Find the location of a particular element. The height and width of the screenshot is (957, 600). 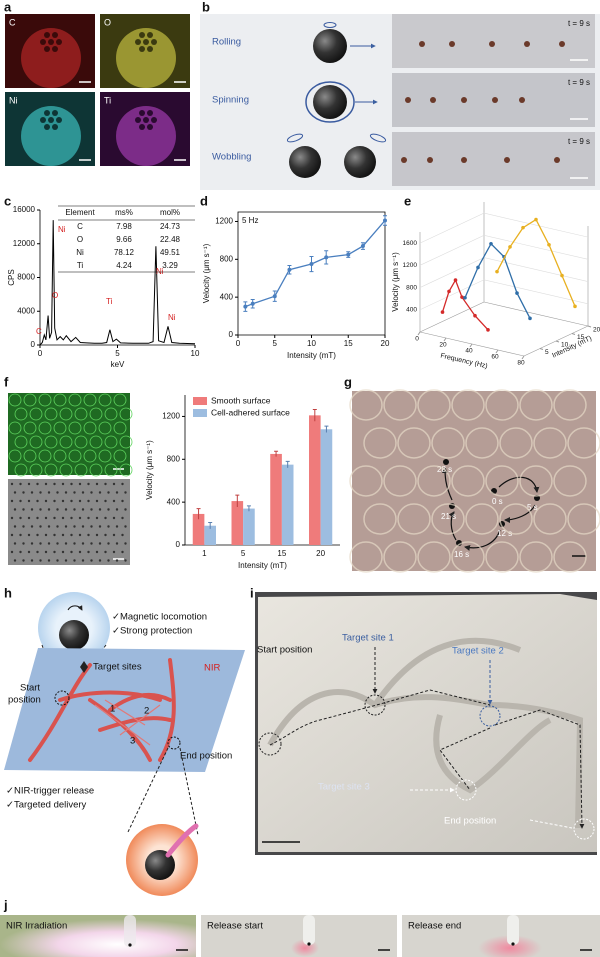

robot-sphere is located at coordinates (160, 865).